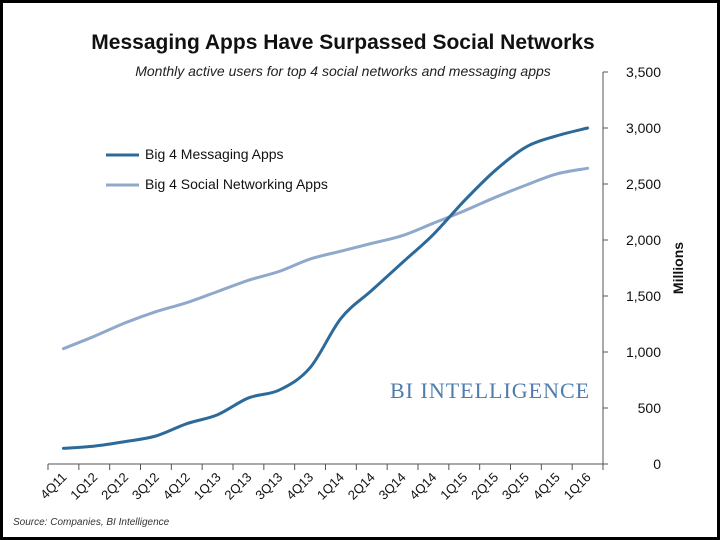 The height and width of the screenshot is (540, 720). Describe the element at coordinates (643, 184) in the screenshot. I see `y-tick-label: 2,500` at that location.